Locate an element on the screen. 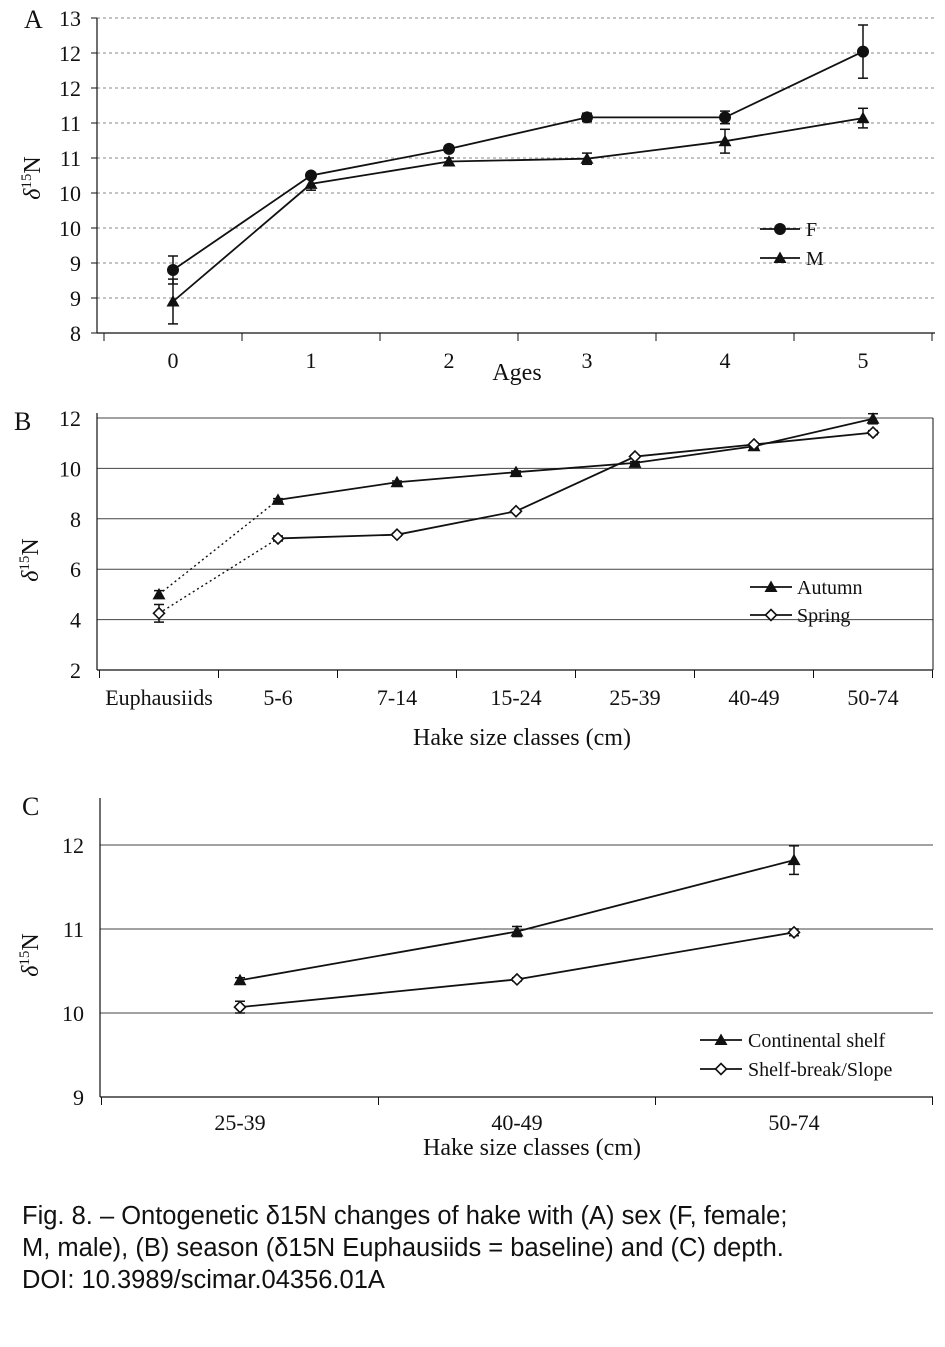 The height and width of the screenshot is (1347, 945). legend-entry: Shelf-break/Slope is located at coordinates (796, 1070).